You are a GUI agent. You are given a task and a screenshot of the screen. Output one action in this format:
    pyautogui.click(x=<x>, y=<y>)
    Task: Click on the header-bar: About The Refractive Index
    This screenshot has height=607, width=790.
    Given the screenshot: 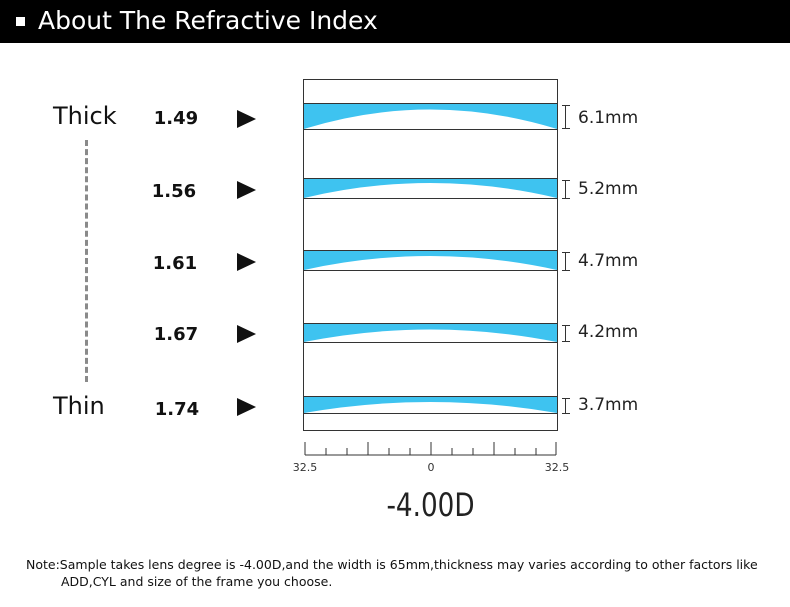 What is the action you would take?
    pyautogui.click(x=395, y=21)
    